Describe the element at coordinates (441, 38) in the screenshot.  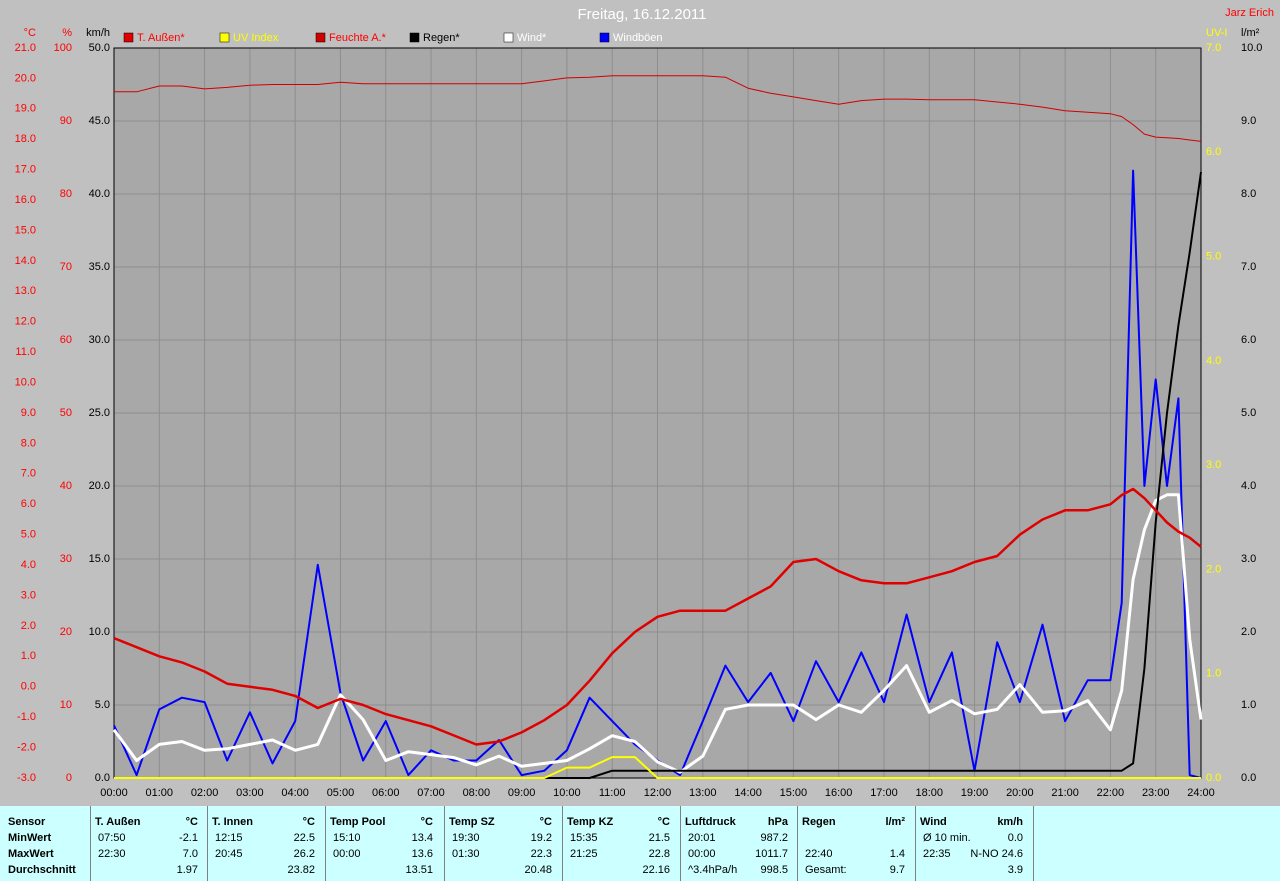
I see `legend-label: Regen*` at that location.